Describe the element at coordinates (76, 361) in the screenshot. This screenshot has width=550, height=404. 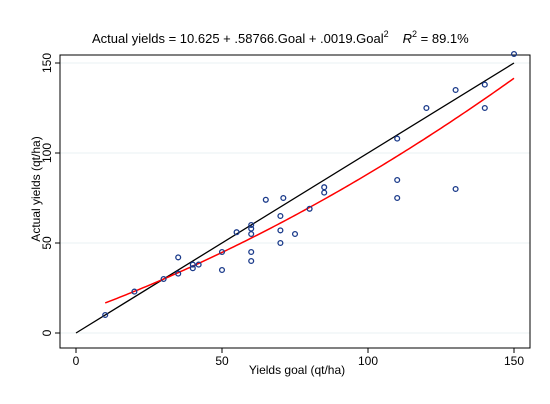
I see `x-tick-label: 0` at that location.